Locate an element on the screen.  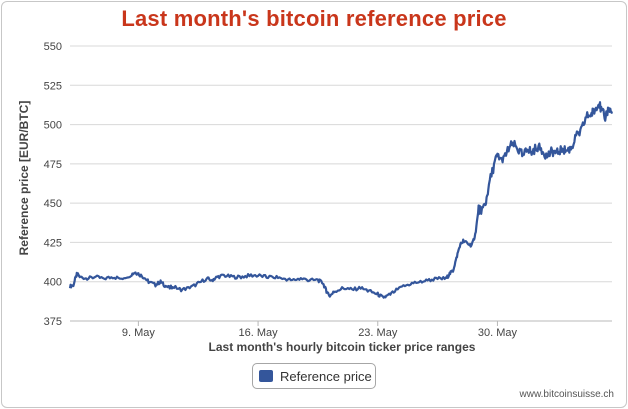
y-tick-label-375: 375 is located at coordinates (53, 322).